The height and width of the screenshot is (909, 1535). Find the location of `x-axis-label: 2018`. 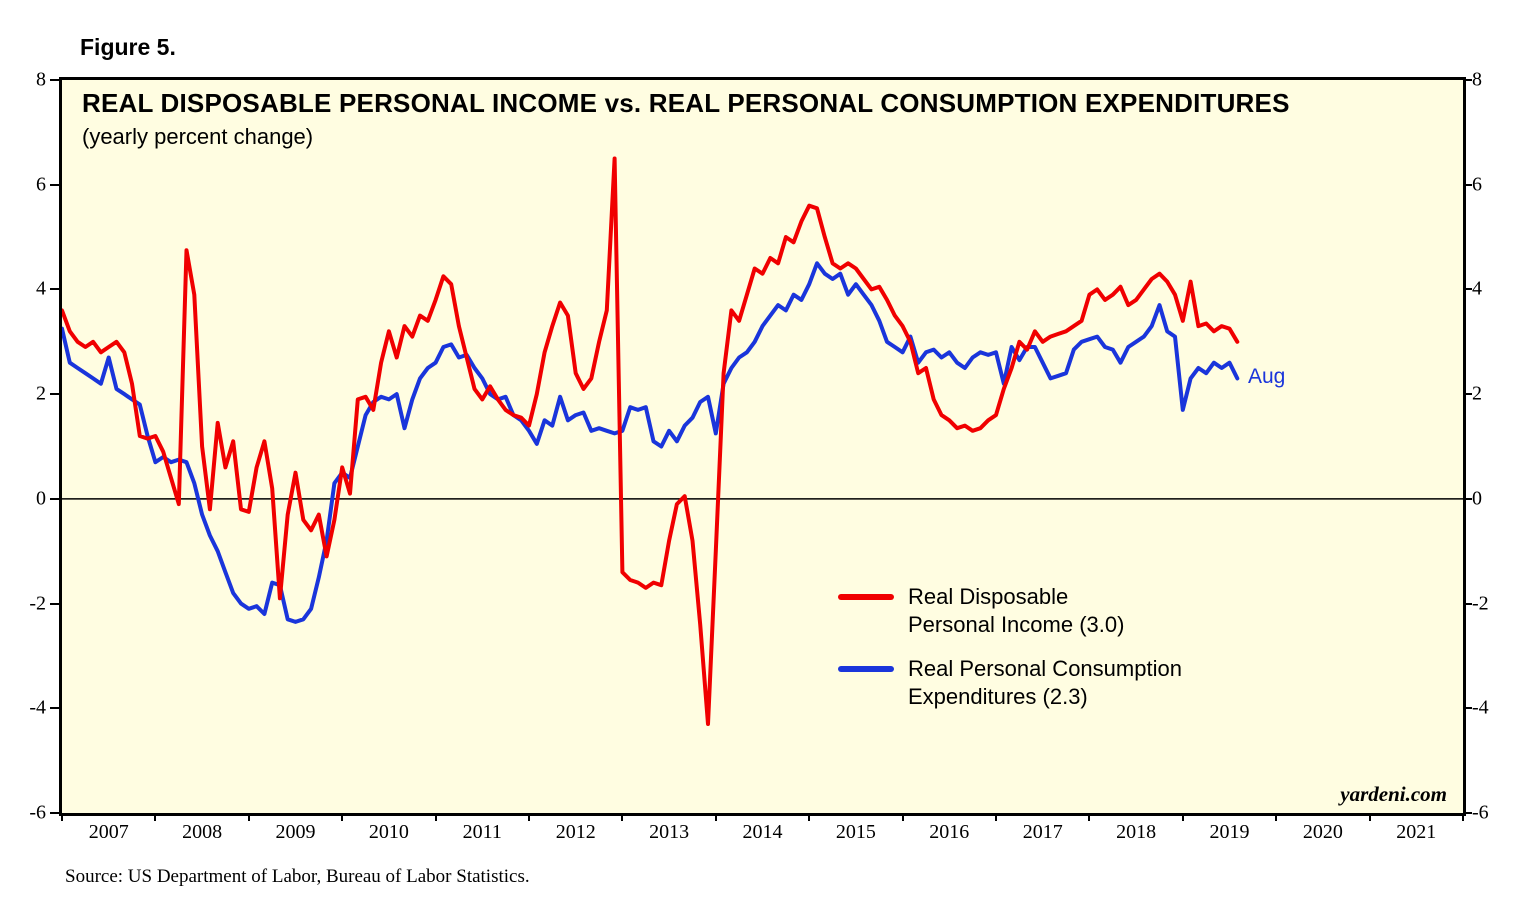

x-axis-label: 2018 is located at coordinates (1136, 832).